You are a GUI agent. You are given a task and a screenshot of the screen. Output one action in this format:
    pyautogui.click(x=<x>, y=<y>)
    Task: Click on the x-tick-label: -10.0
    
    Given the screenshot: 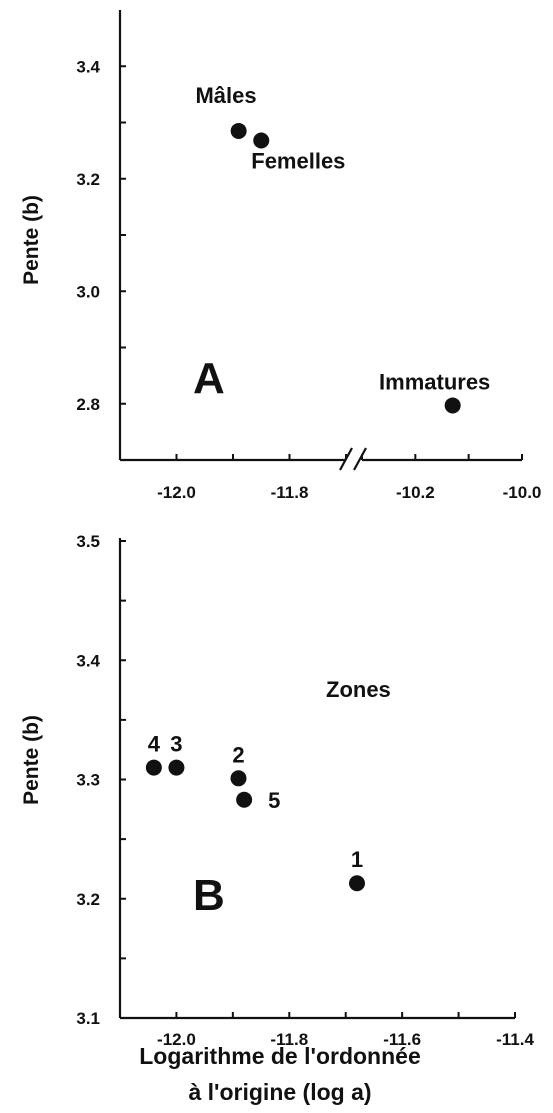 What is the action you would take?
    pyautogui.click(x=522, y=492)
    